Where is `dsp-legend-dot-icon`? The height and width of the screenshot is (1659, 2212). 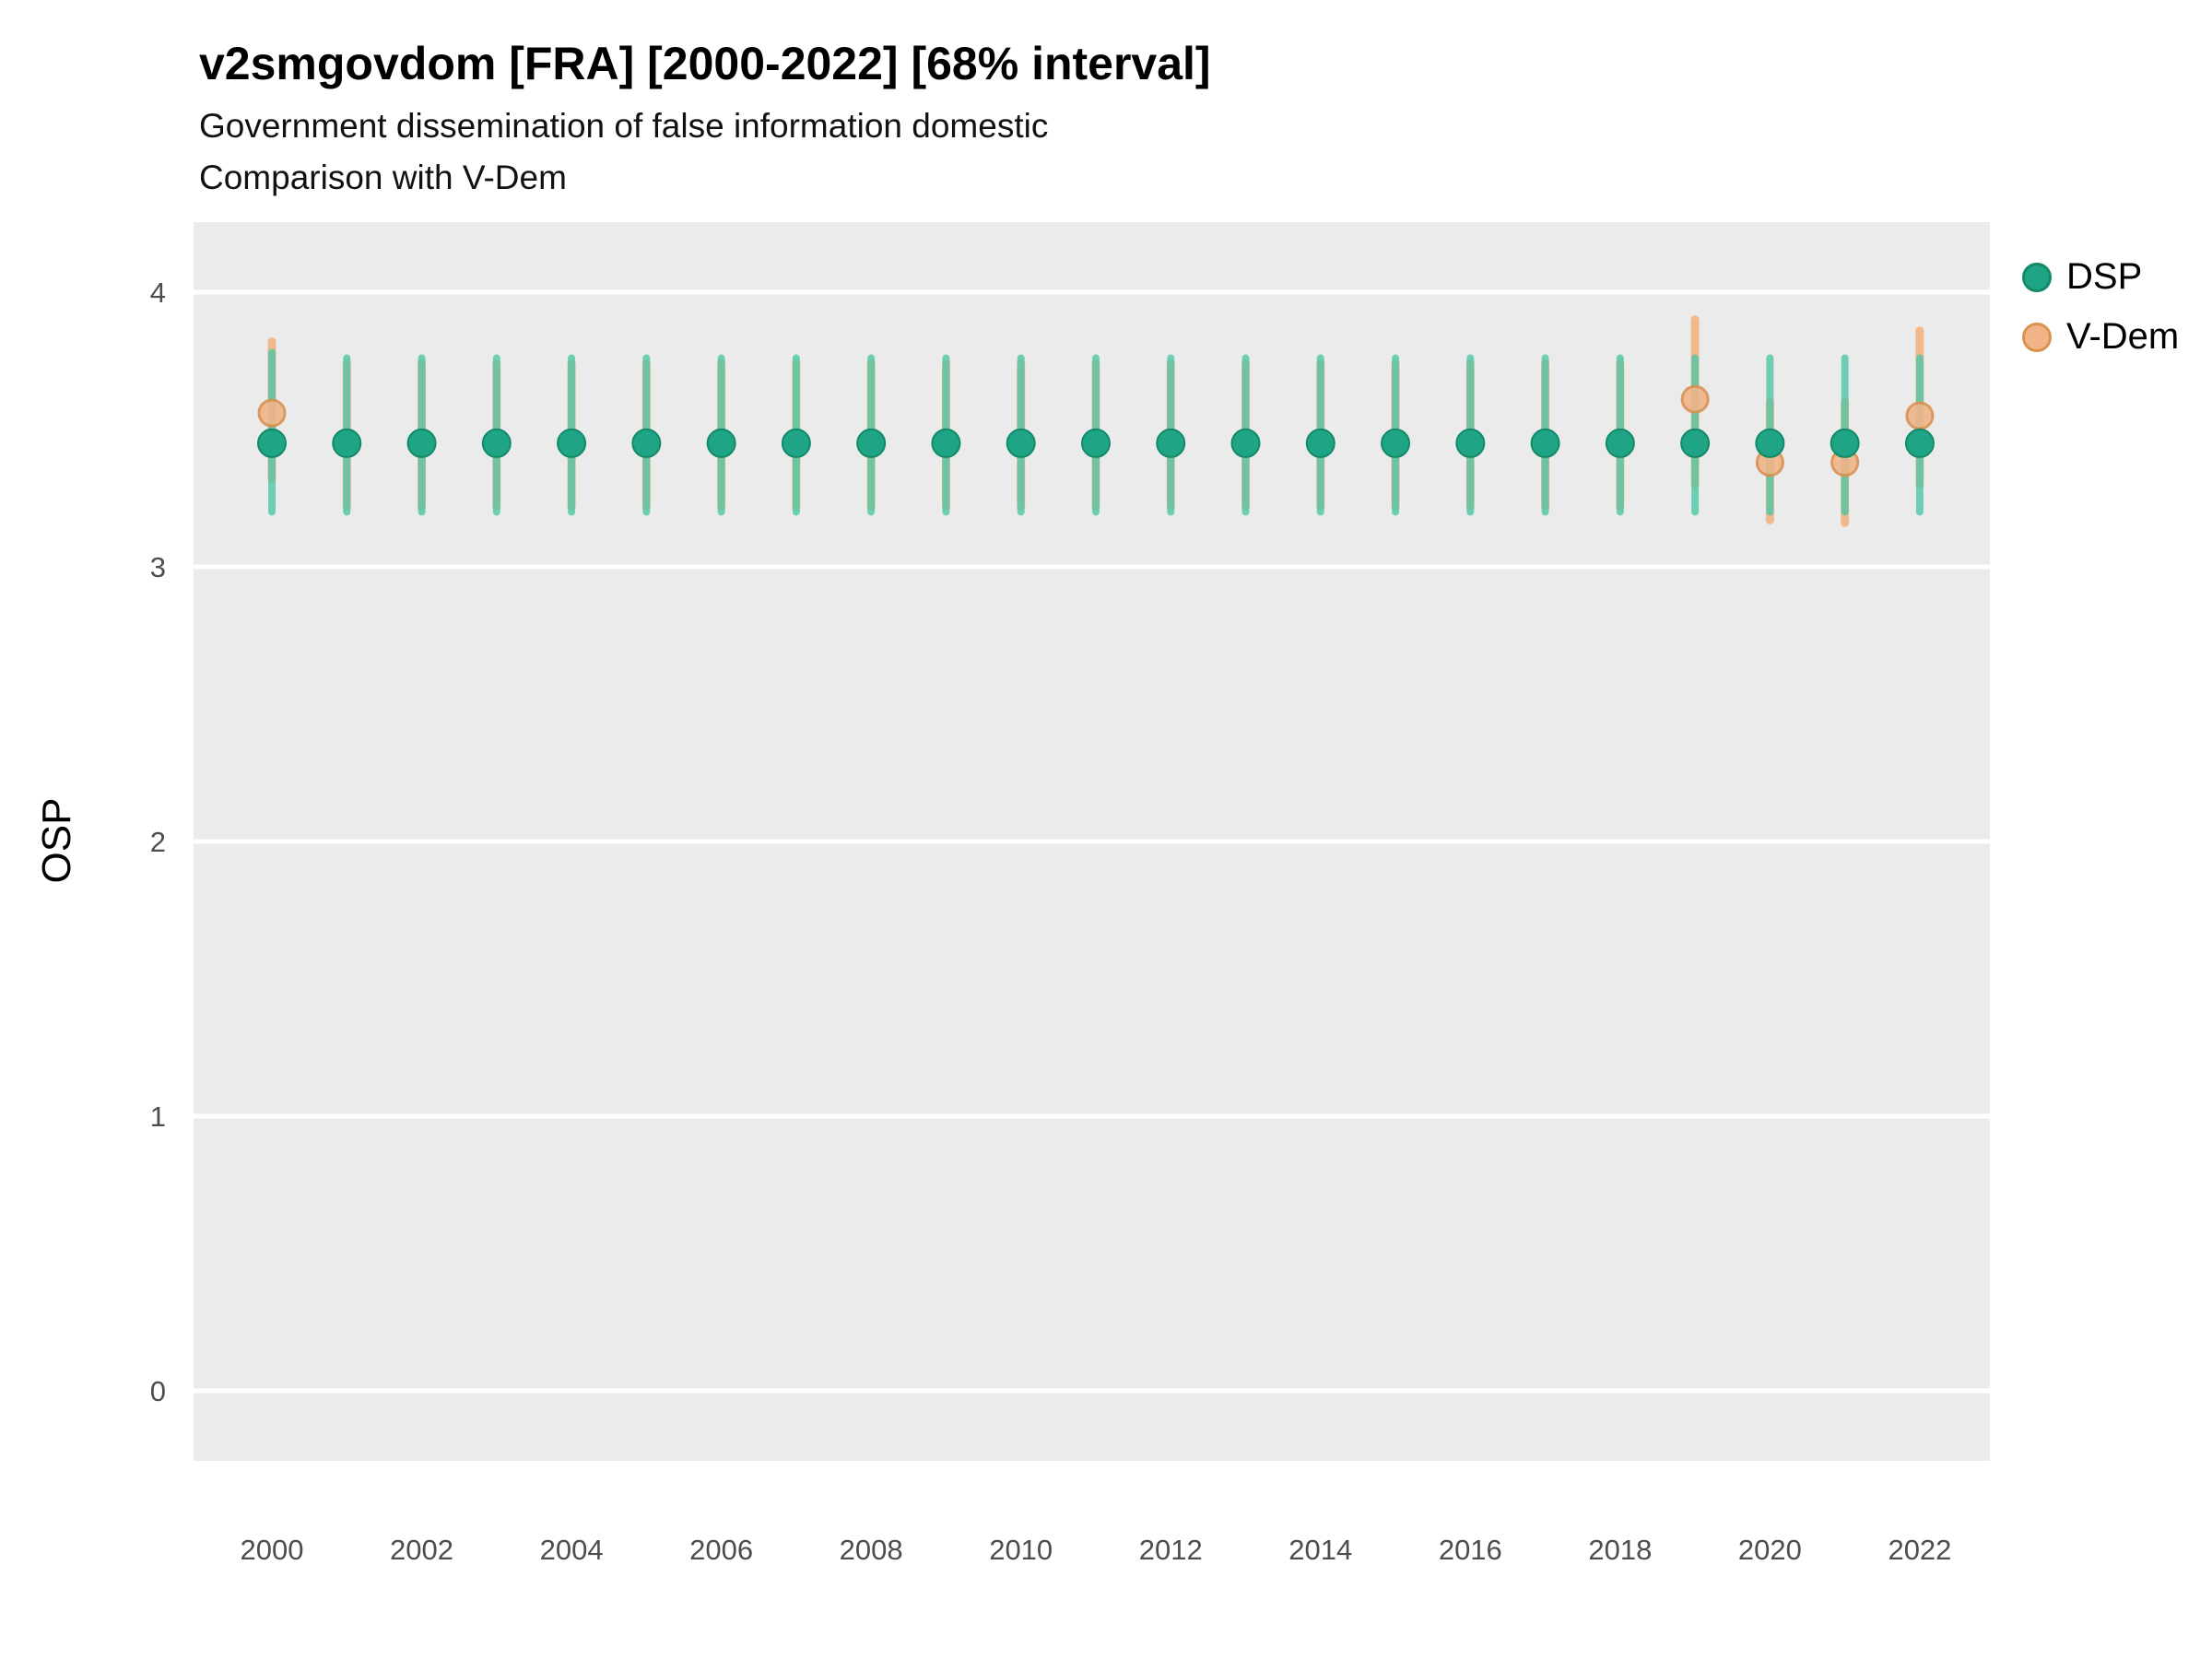
dsp-legend-dot-icon is located at coordinates (2037, 277).